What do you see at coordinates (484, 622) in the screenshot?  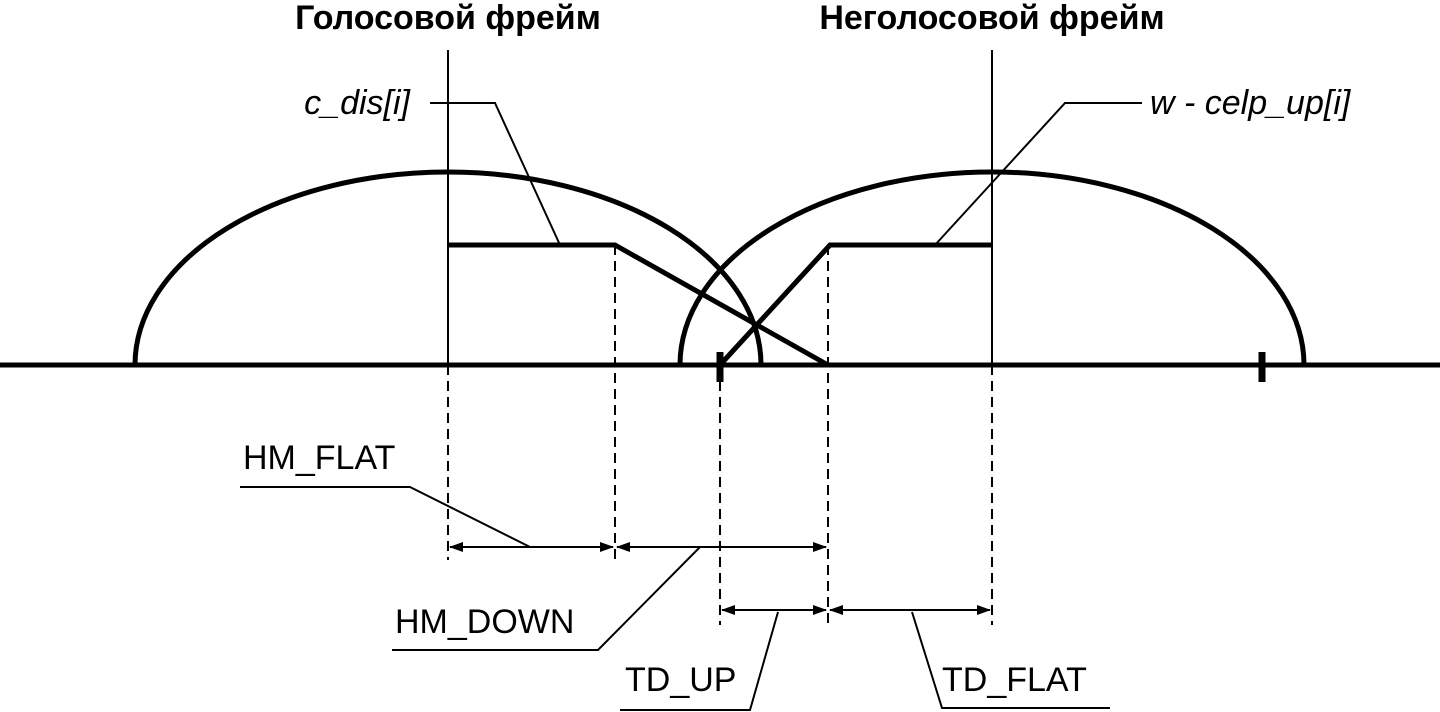 I see `interval-label: HM_DOWN` at bounding box center [484, 622].